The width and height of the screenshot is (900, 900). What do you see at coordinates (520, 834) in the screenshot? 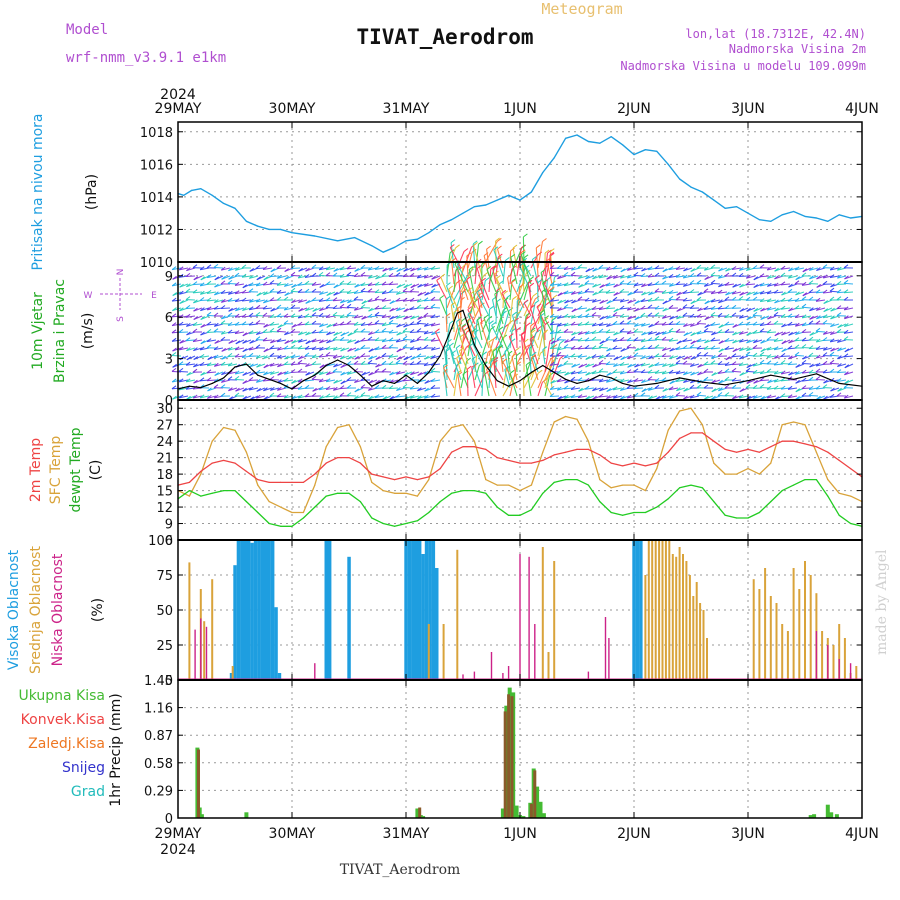
I see `bottom-day-tick-label: 1JUN` at bounding box center [520, 834].